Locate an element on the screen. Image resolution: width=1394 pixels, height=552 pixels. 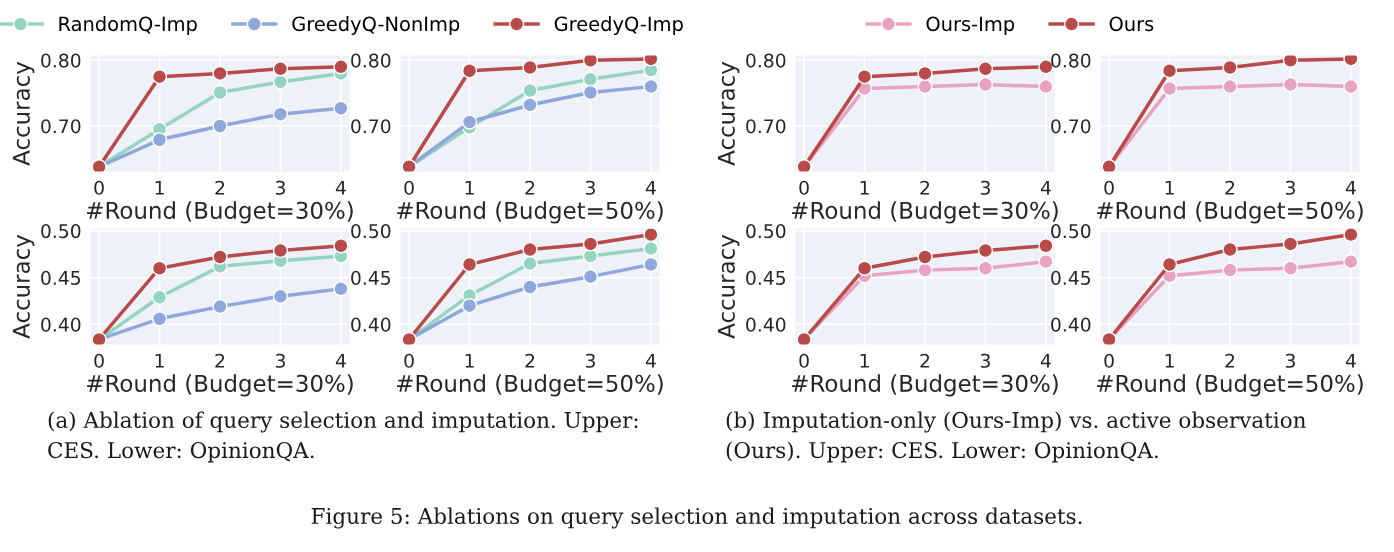
legend-label: Ours is located at coordinates (1131, 24).